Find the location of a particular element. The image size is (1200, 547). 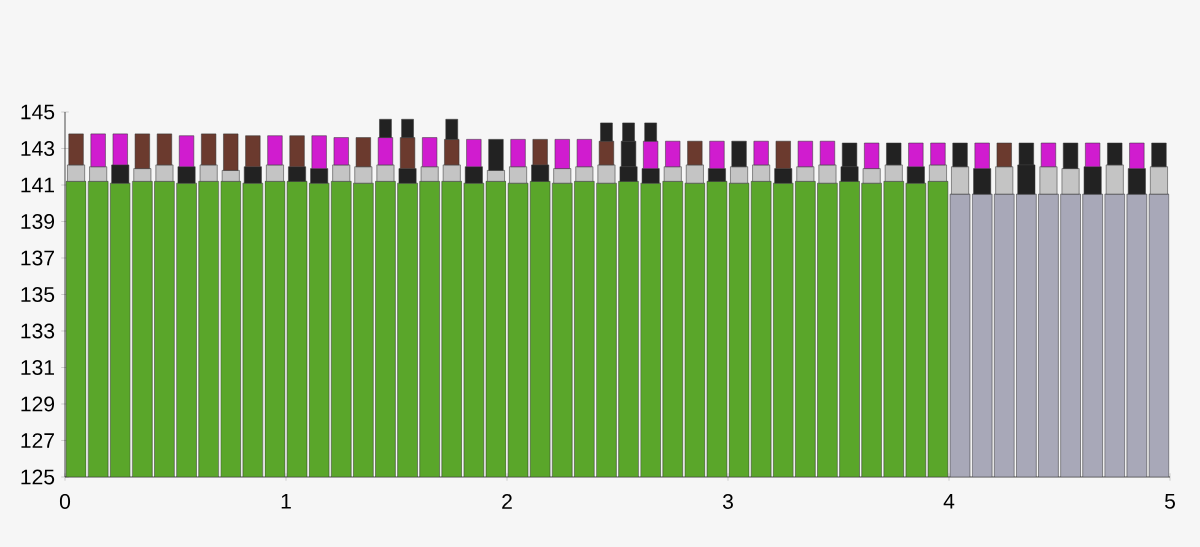

x-tick-label: 0 is located at coordinates (65, 501).